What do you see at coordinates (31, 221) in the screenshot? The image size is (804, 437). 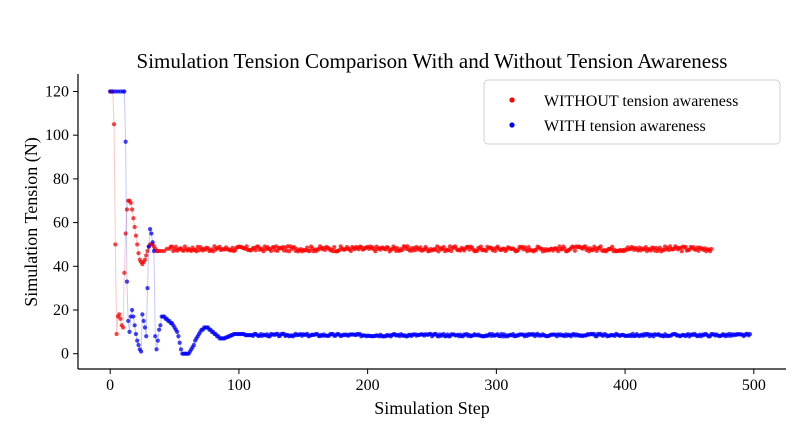 I see `y-axis-label: Simulation Tension (N)` at bounding box center [31, 221].